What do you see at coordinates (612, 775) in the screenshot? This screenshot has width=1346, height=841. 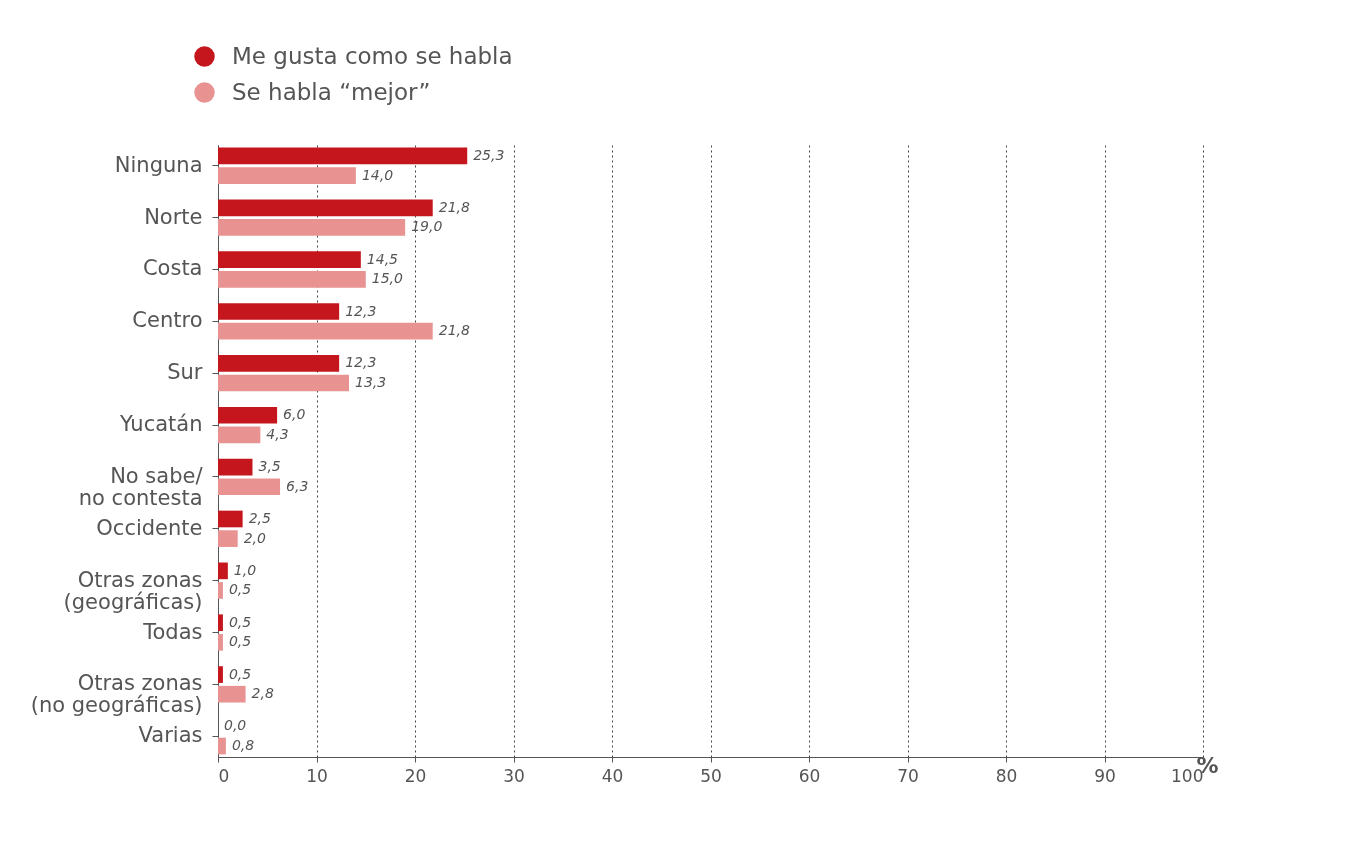 I see `x-tick-label: 40` at bounding box center [612, 775].